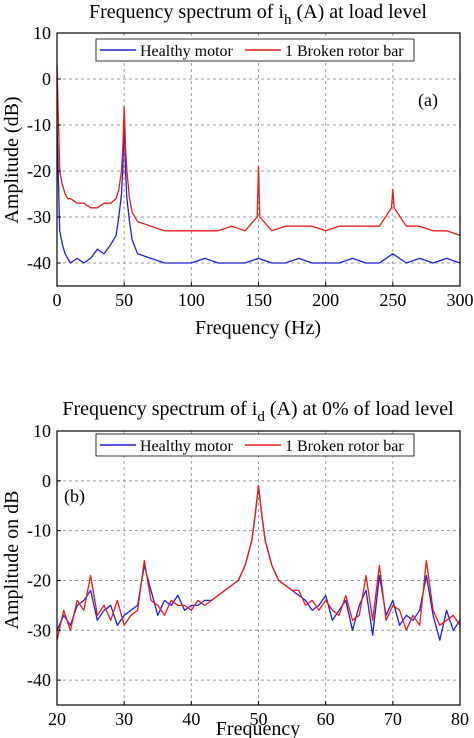 This screenshot has width=474, height=738. Describe the element at coordinates (392, 300) in the screenshot. I see `chart-a-x-tick-label: 250` at that location.